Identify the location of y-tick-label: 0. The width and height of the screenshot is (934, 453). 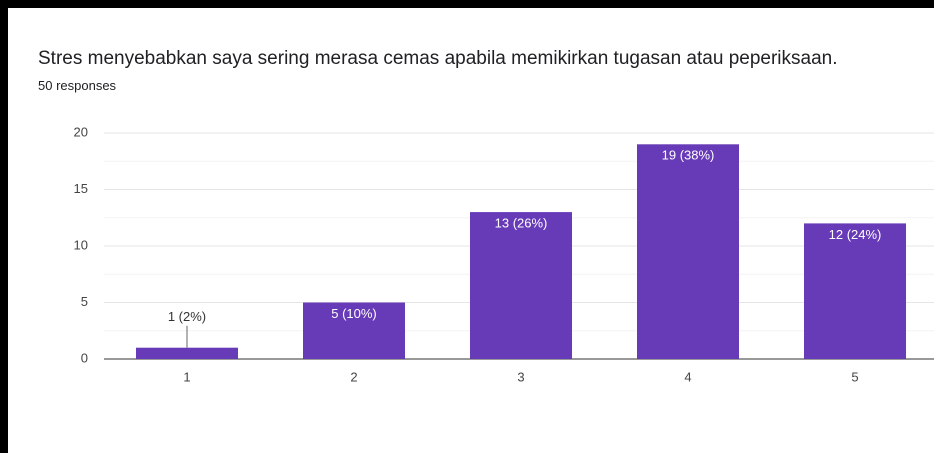
(84, 357).